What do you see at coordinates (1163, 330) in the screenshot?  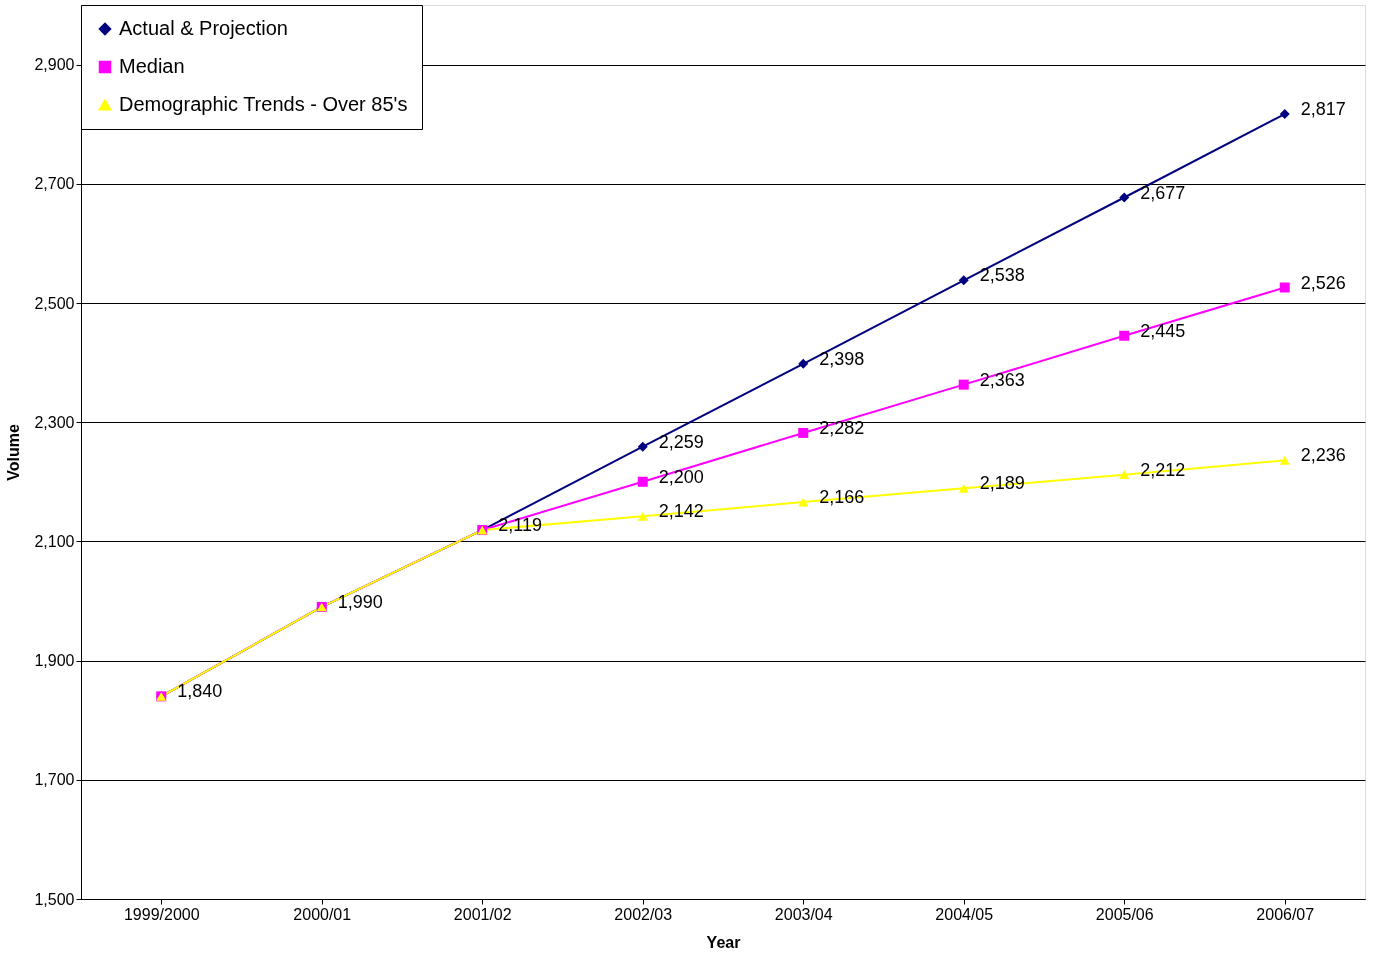 I see `data-label: 2,445` at bounding box center [1163, 330].